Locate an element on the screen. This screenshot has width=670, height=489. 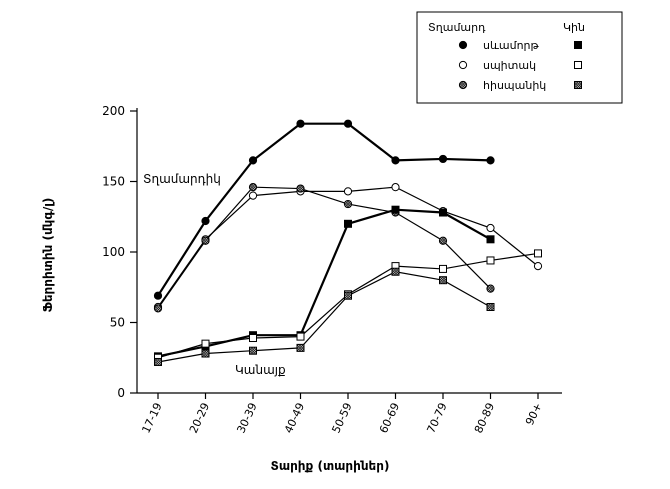
y-tick-label: 0 is located at coordinates (121, 393).